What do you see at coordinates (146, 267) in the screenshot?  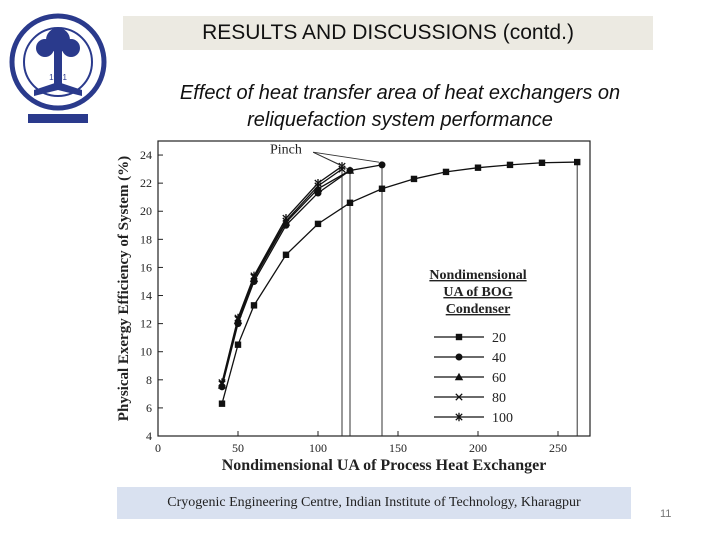 I see `y-tick-label: 16` at bounding box center [146, 267].